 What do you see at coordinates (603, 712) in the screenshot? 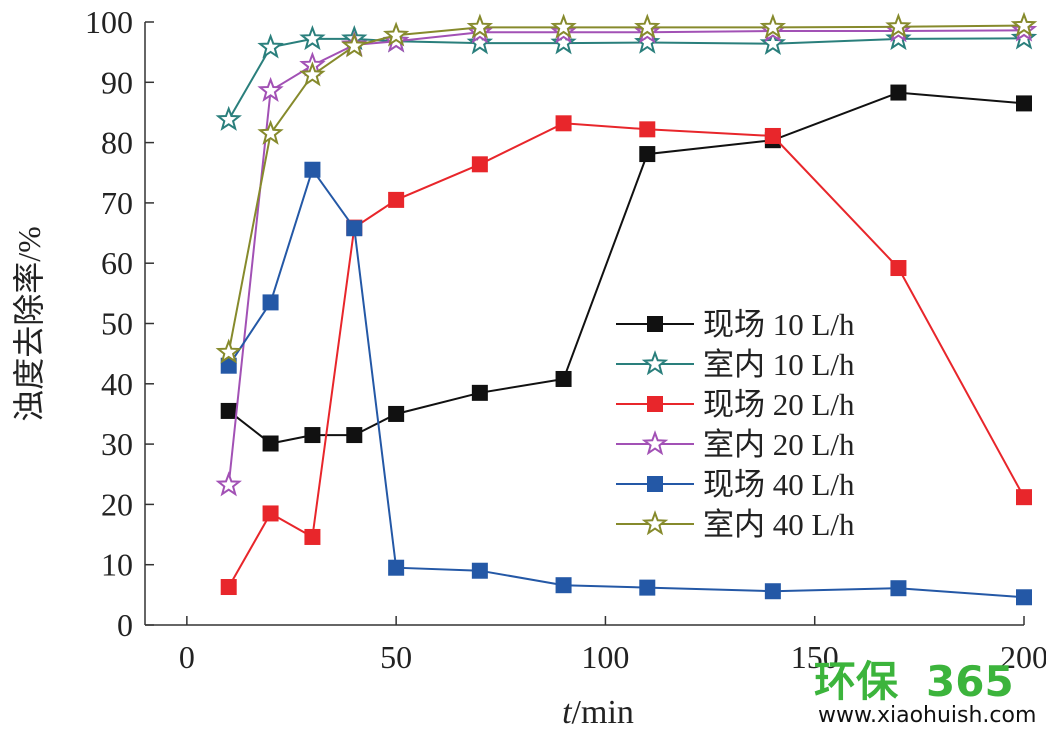
I see `x-axis-label-unit: /min` at bounding box center [603, 712].